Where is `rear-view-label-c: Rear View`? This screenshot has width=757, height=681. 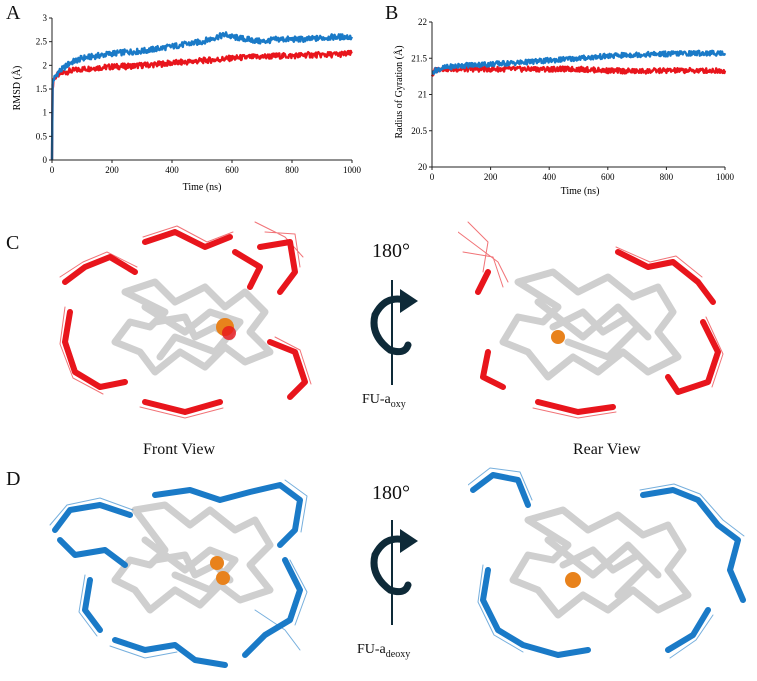 rear-view-label-c: Rear View is located at coordinates (607, 449).